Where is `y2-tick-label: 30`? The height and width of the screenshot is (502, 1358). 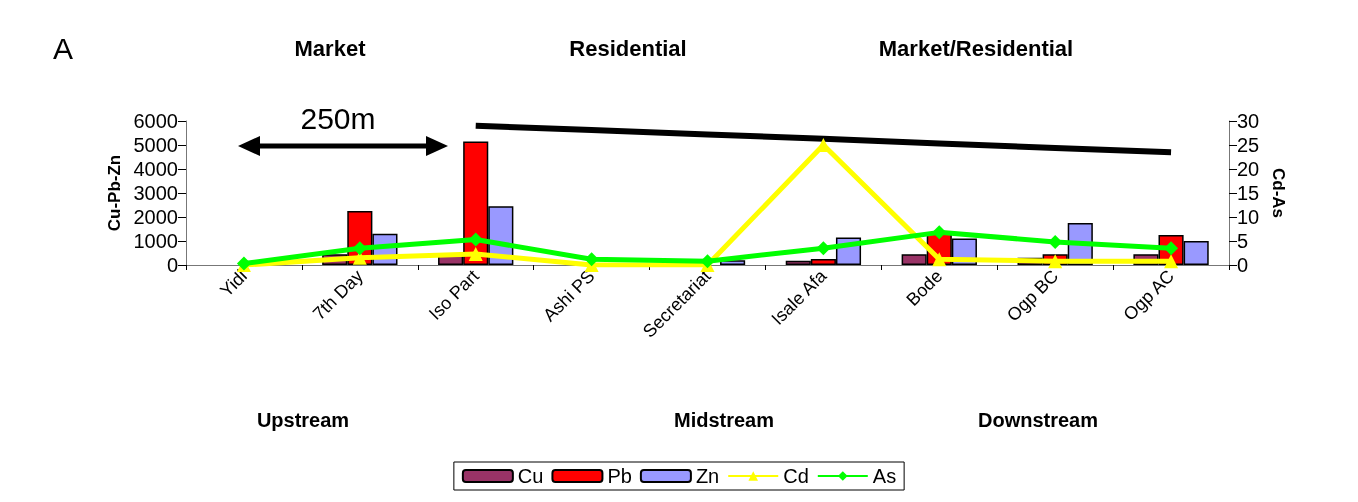 y2-tick-label: 30 is located at coordinates (1248, 121).